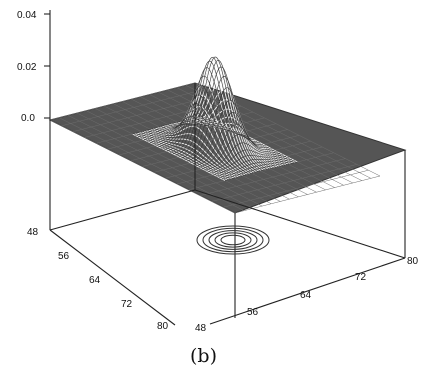 This screenshot has height=379, width=424. Describe the element at coordinates (413, 261) in the screenshot. I see `x-tick-label: 80` at that location.